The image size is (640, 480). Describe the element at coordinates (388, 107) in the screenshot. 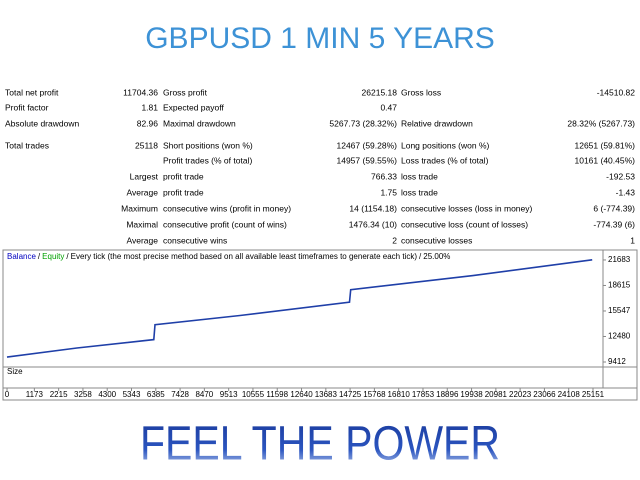

I see `stat-value: 0.47` at that location.